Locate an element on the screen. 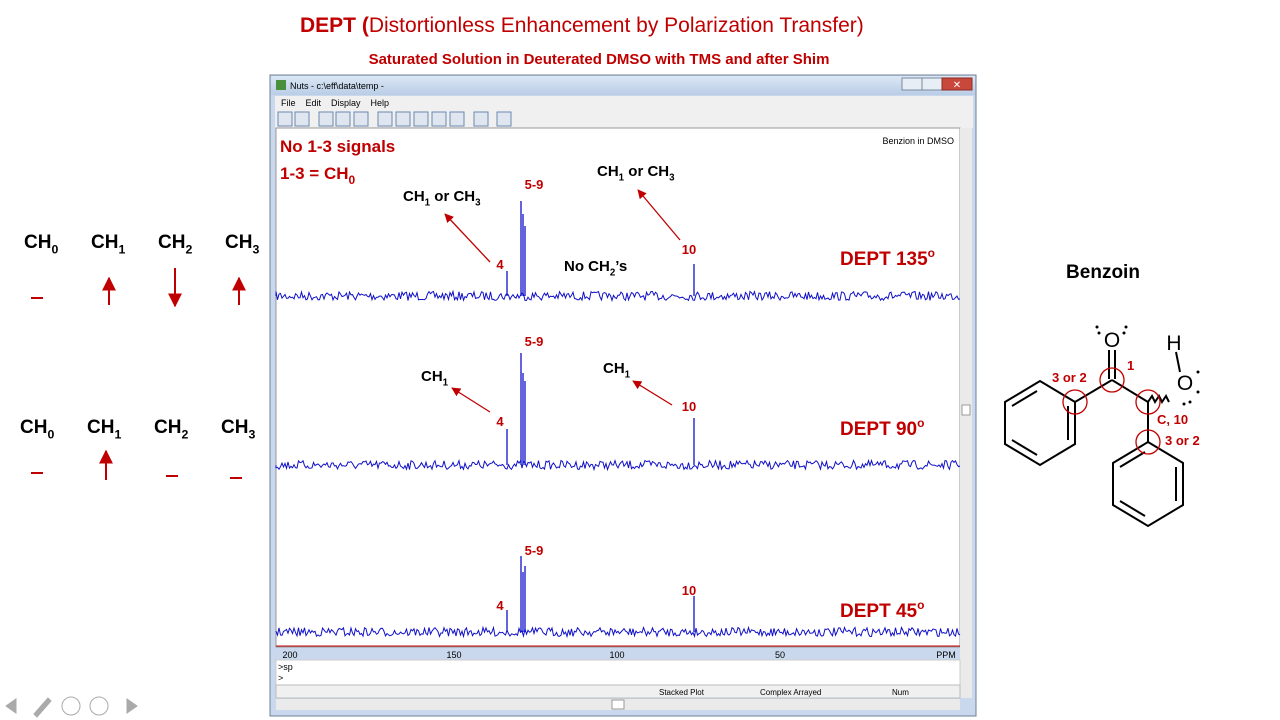 The image size is (1280, 720). text: DEPT 135 is located at coordinates (884, 259).